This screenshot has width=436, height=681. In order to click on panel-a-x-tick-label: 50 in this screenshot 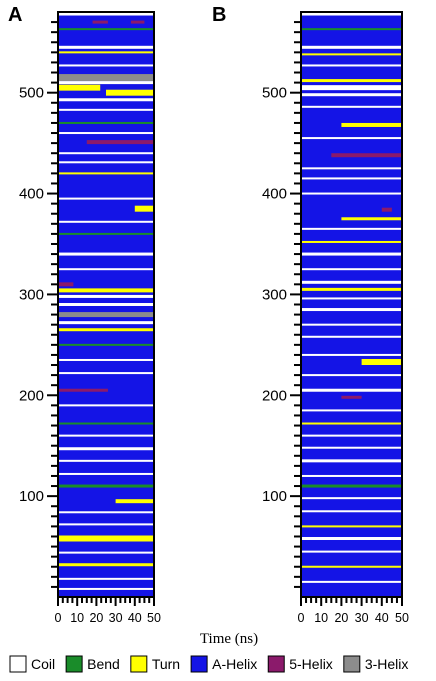, I will do `click(154, 618)`.